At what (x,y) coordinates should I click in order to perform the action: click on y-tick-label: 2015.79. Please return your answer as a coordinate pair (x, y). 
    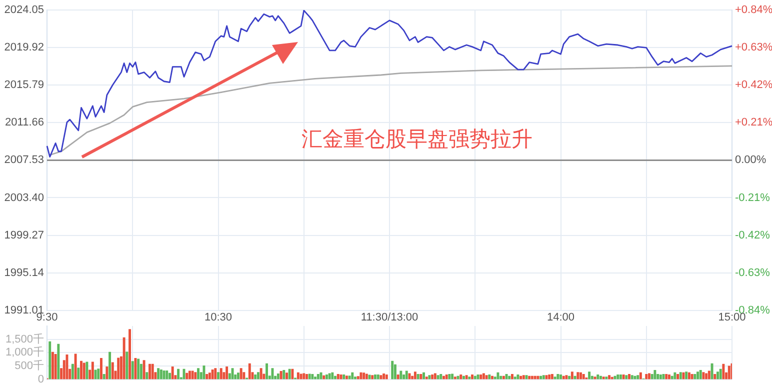
    Looking at the image, I should click on (24, 85).